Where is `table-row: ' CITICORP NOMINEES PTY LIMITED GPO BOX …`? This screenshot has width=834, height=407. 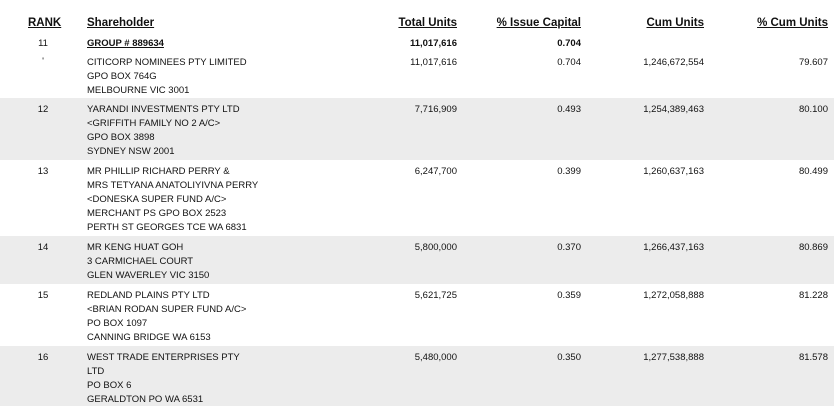 table-row: ' CITICORP NOMINEES PTY LIMITED GPO BOX … is located at coordinates (417, 76).